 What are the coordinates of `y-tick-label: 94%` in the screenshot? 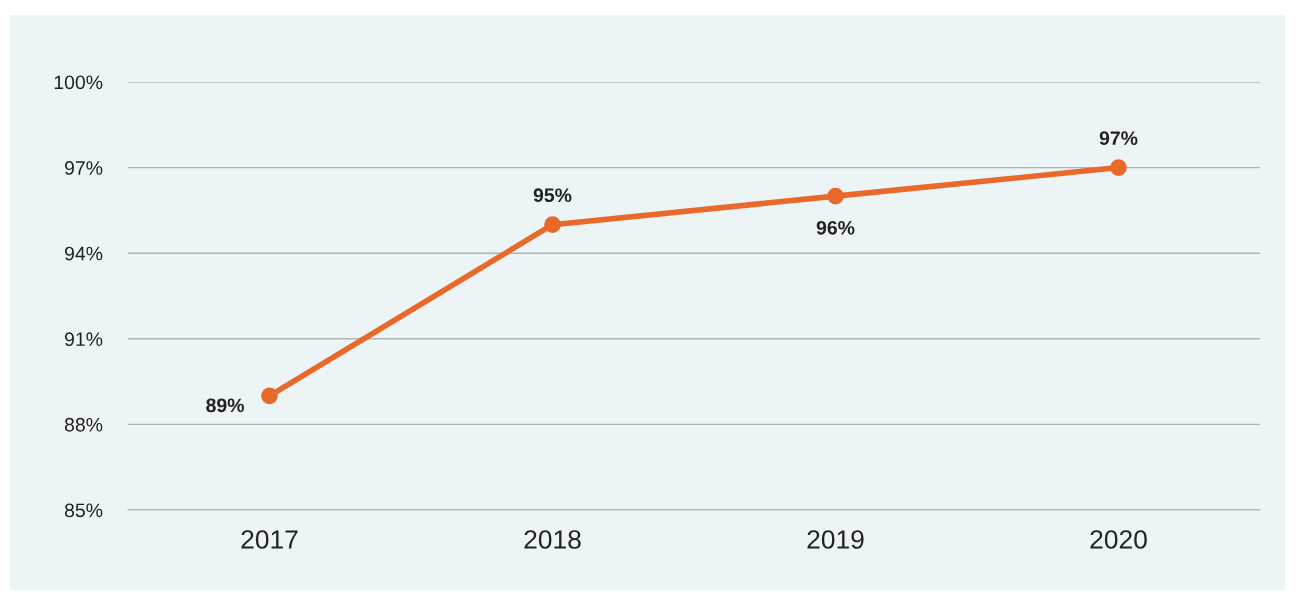 It's located at (84, 253).